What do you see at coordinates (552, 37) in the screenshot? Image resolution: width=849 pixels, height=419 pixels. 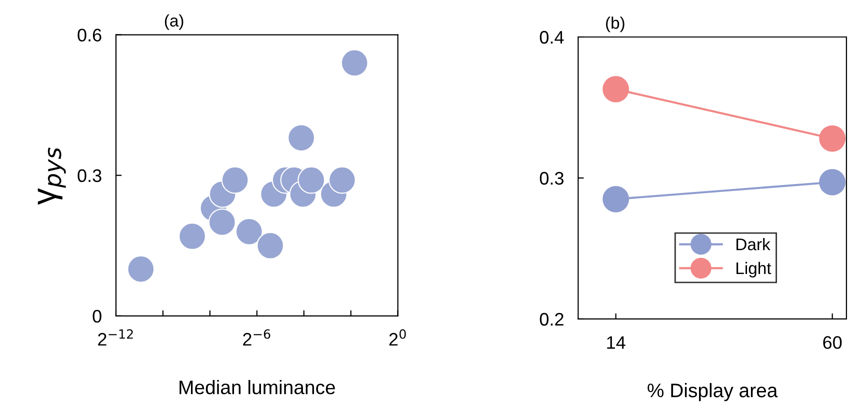 I see `y-tick-label: 0.4` at bounding box center [552, 37].